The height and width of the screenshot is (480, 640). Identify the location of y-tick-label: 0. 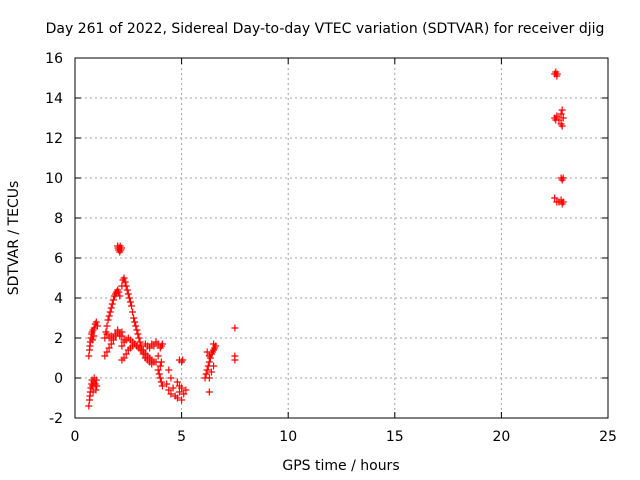
(58, 379).